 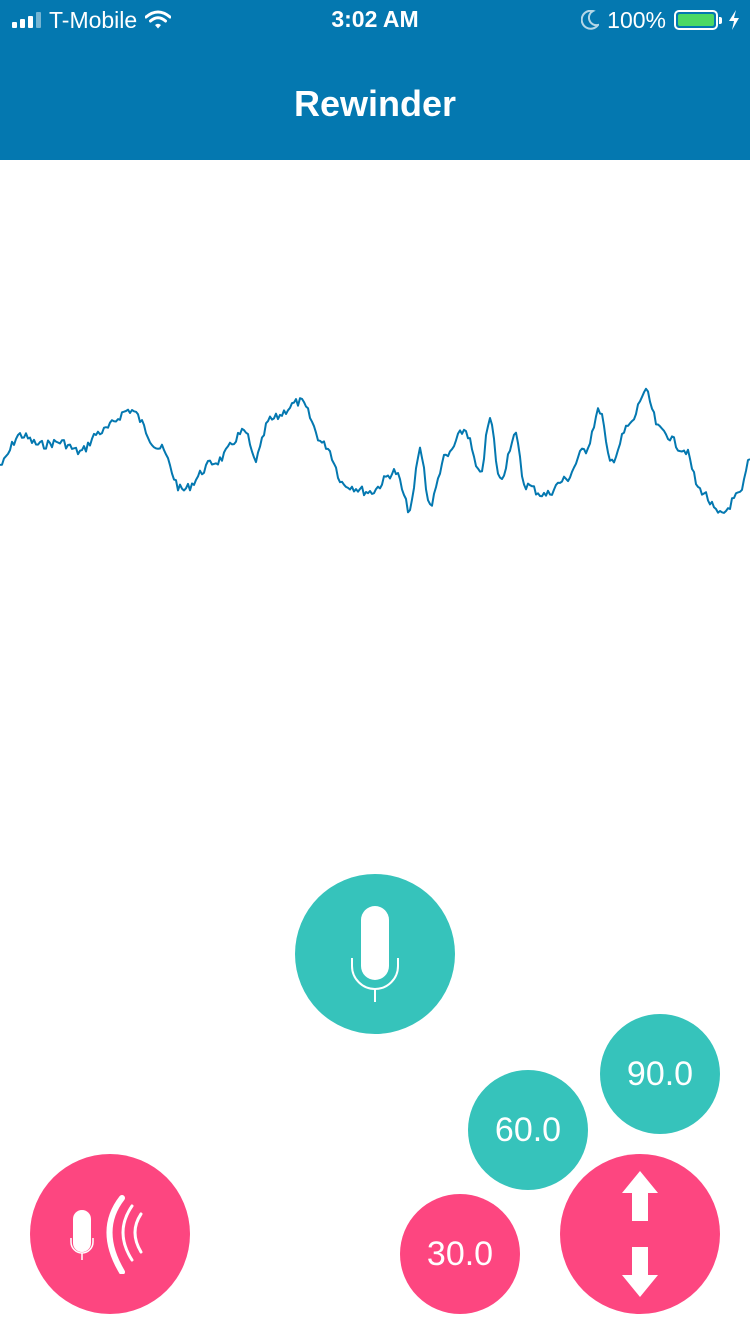 What do you see at coordinates (375, 450) in the screenshot?
I see `audio-waveform` at bounding box center [375, 450].